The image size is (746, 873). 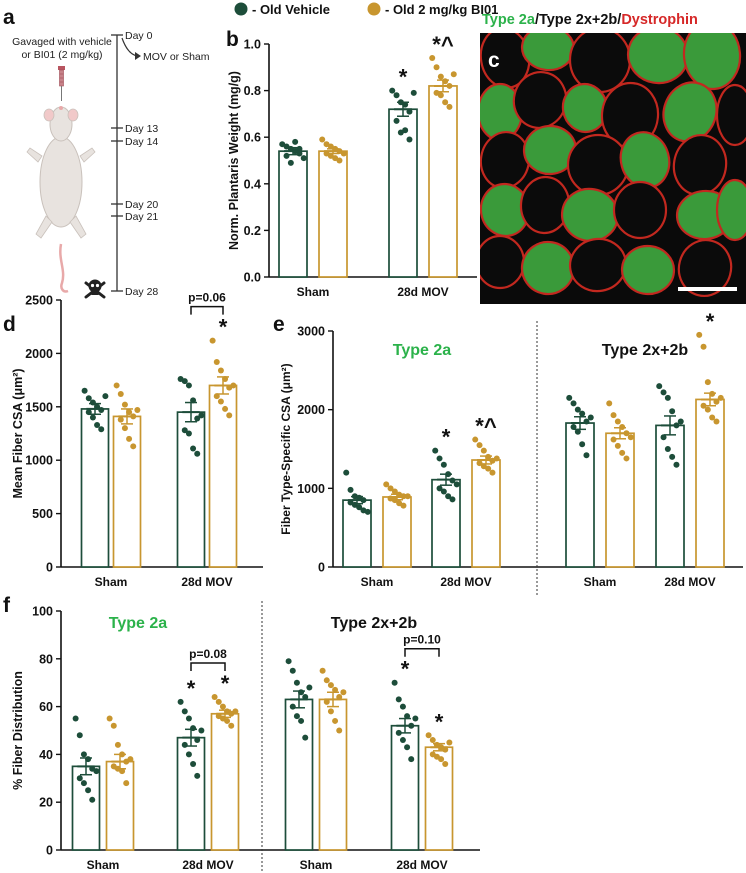 I want to click on panel-c-micrograph: Type 2a/Type 2x+2b/Dystrophin c, so click(x=613, y=158).